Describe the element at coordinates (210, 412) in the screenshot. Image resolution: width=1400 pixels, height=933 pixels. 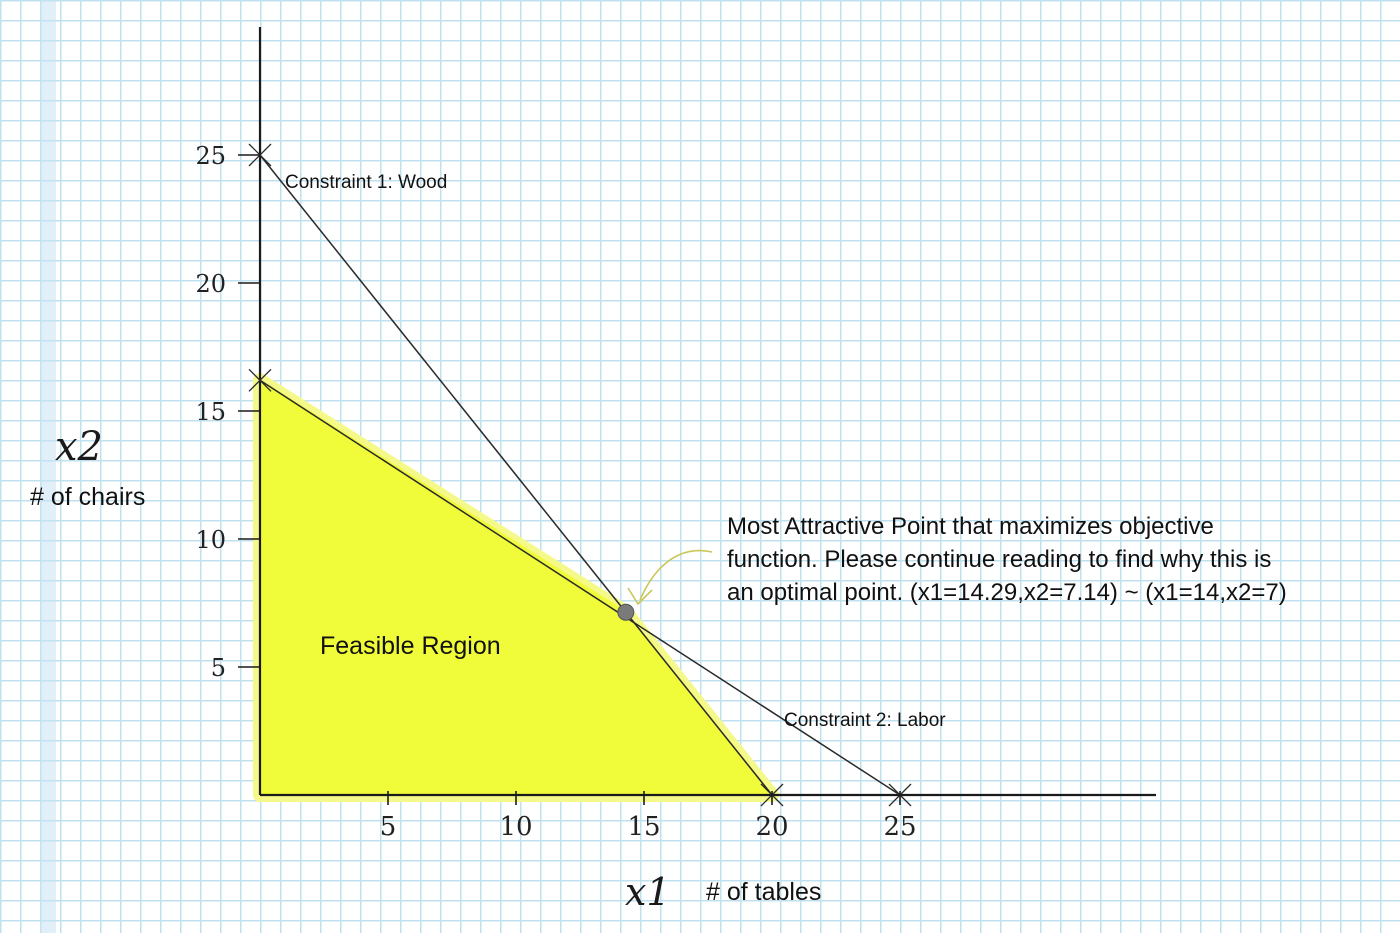
I see `y-tick-label-15: 15` at that location.